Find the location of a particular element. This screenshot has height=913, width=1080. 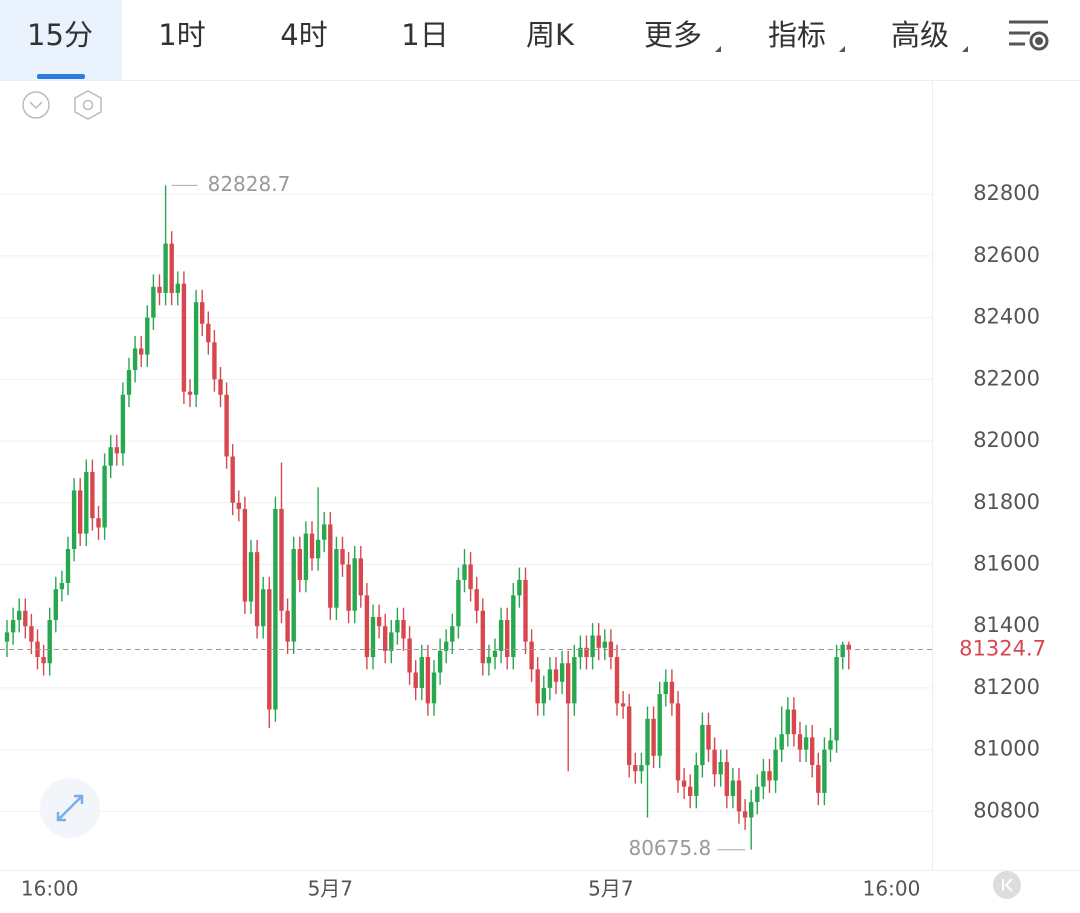

tab: 1日 is located at coordinates (424, 35).